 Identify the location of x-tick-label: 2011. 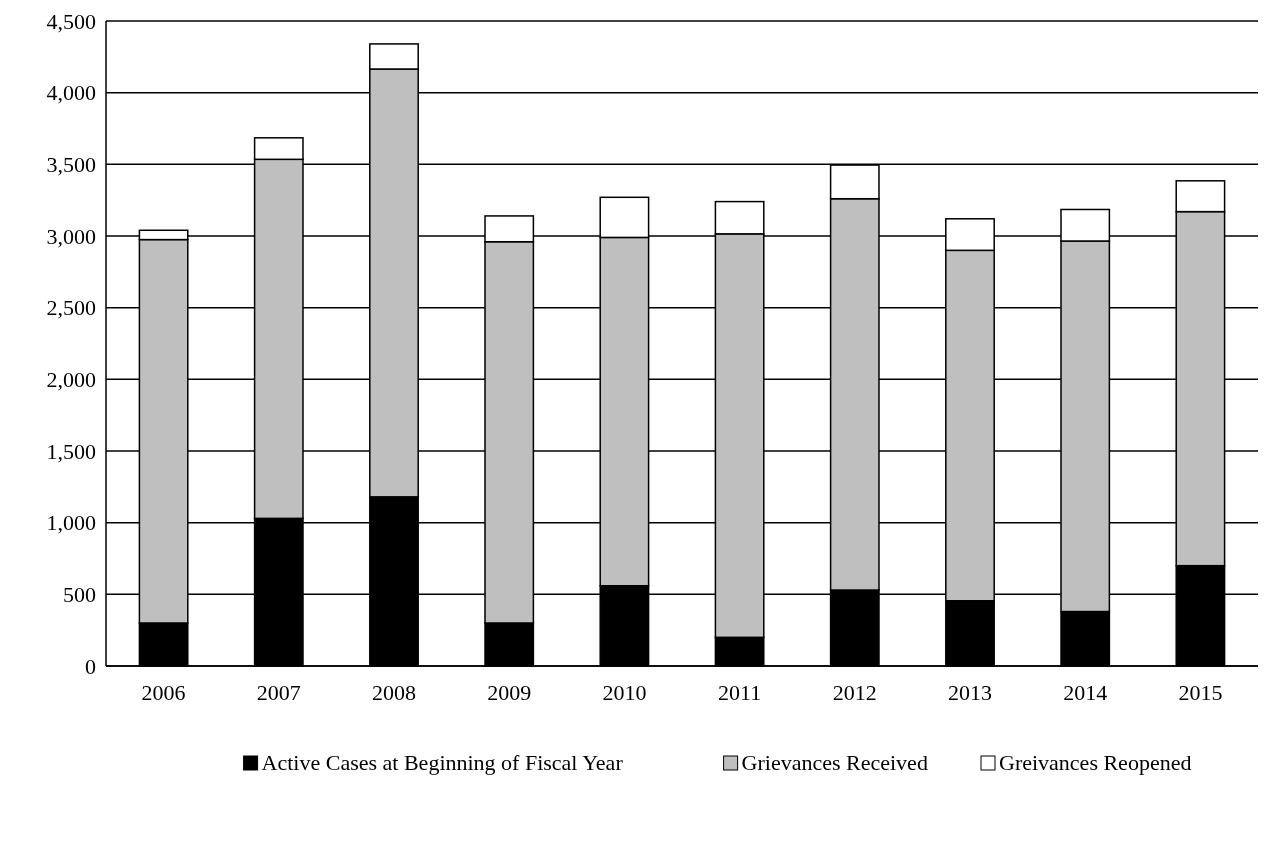
(740, 692).